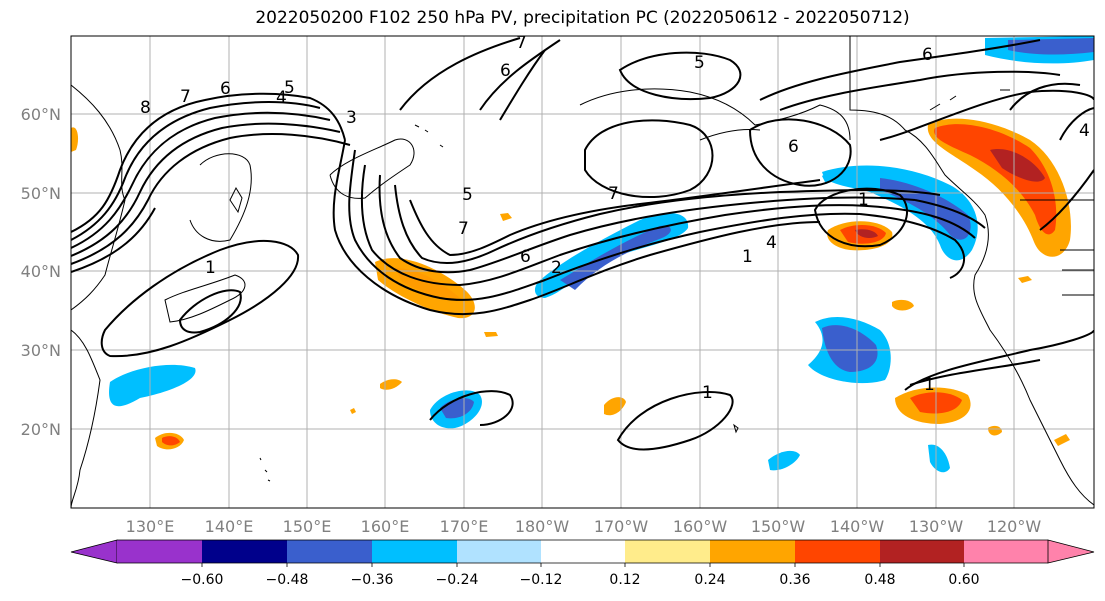 This screenshot has width=1105, height=601. Describe the element at coordinates (879, 580) in the screenshot. I see `colorbar-tick-label: 0.48` at that location.